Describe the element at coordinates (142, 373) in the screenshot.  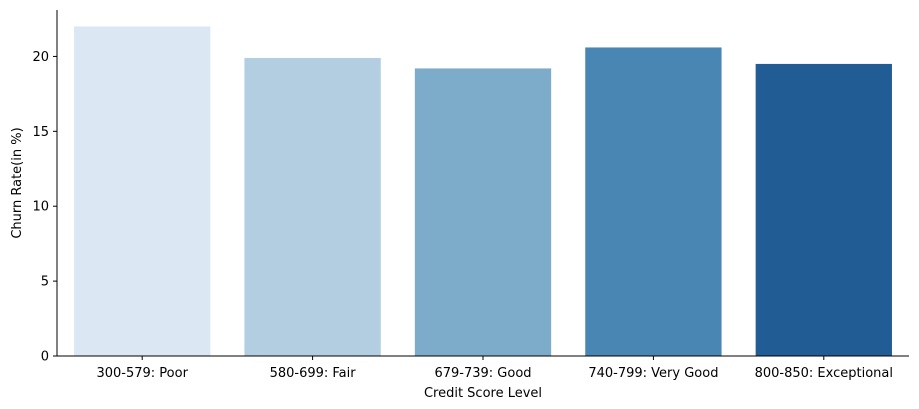
I see `x-tick-label: 300-579: Poor` at that location.